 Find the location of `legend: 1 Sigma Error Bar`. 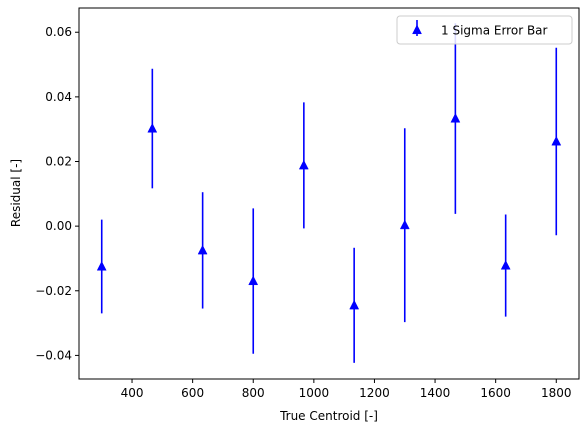

legend: 1 Sigma Error Bar is located at coordinates (484, 30).